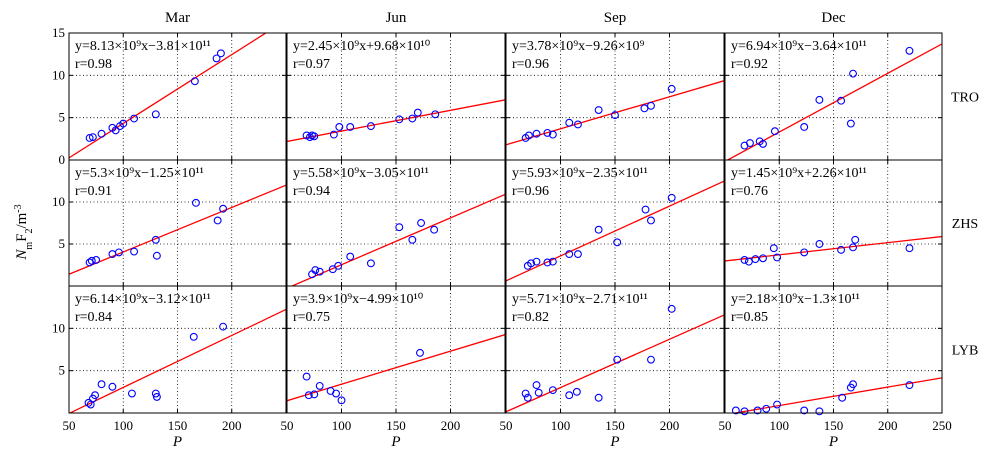 The image size is (1004, 472). Describe the element at coordinates (143, 46) in the screenshot. I see `equation-label: y=8.13×10⁹x−3.81×10¹¹` at that location.